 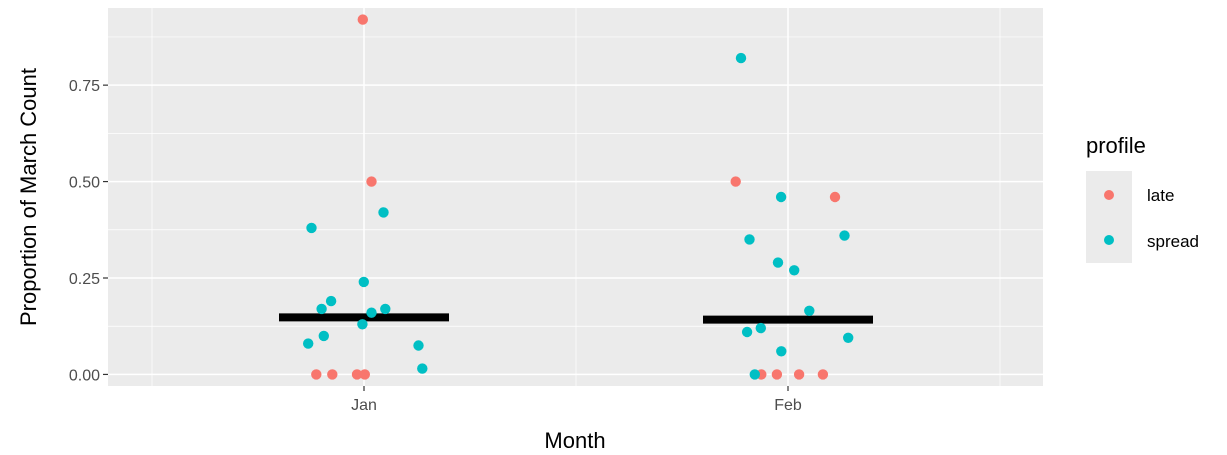 I want to click on summary-lines, so click(x=576, y=318).